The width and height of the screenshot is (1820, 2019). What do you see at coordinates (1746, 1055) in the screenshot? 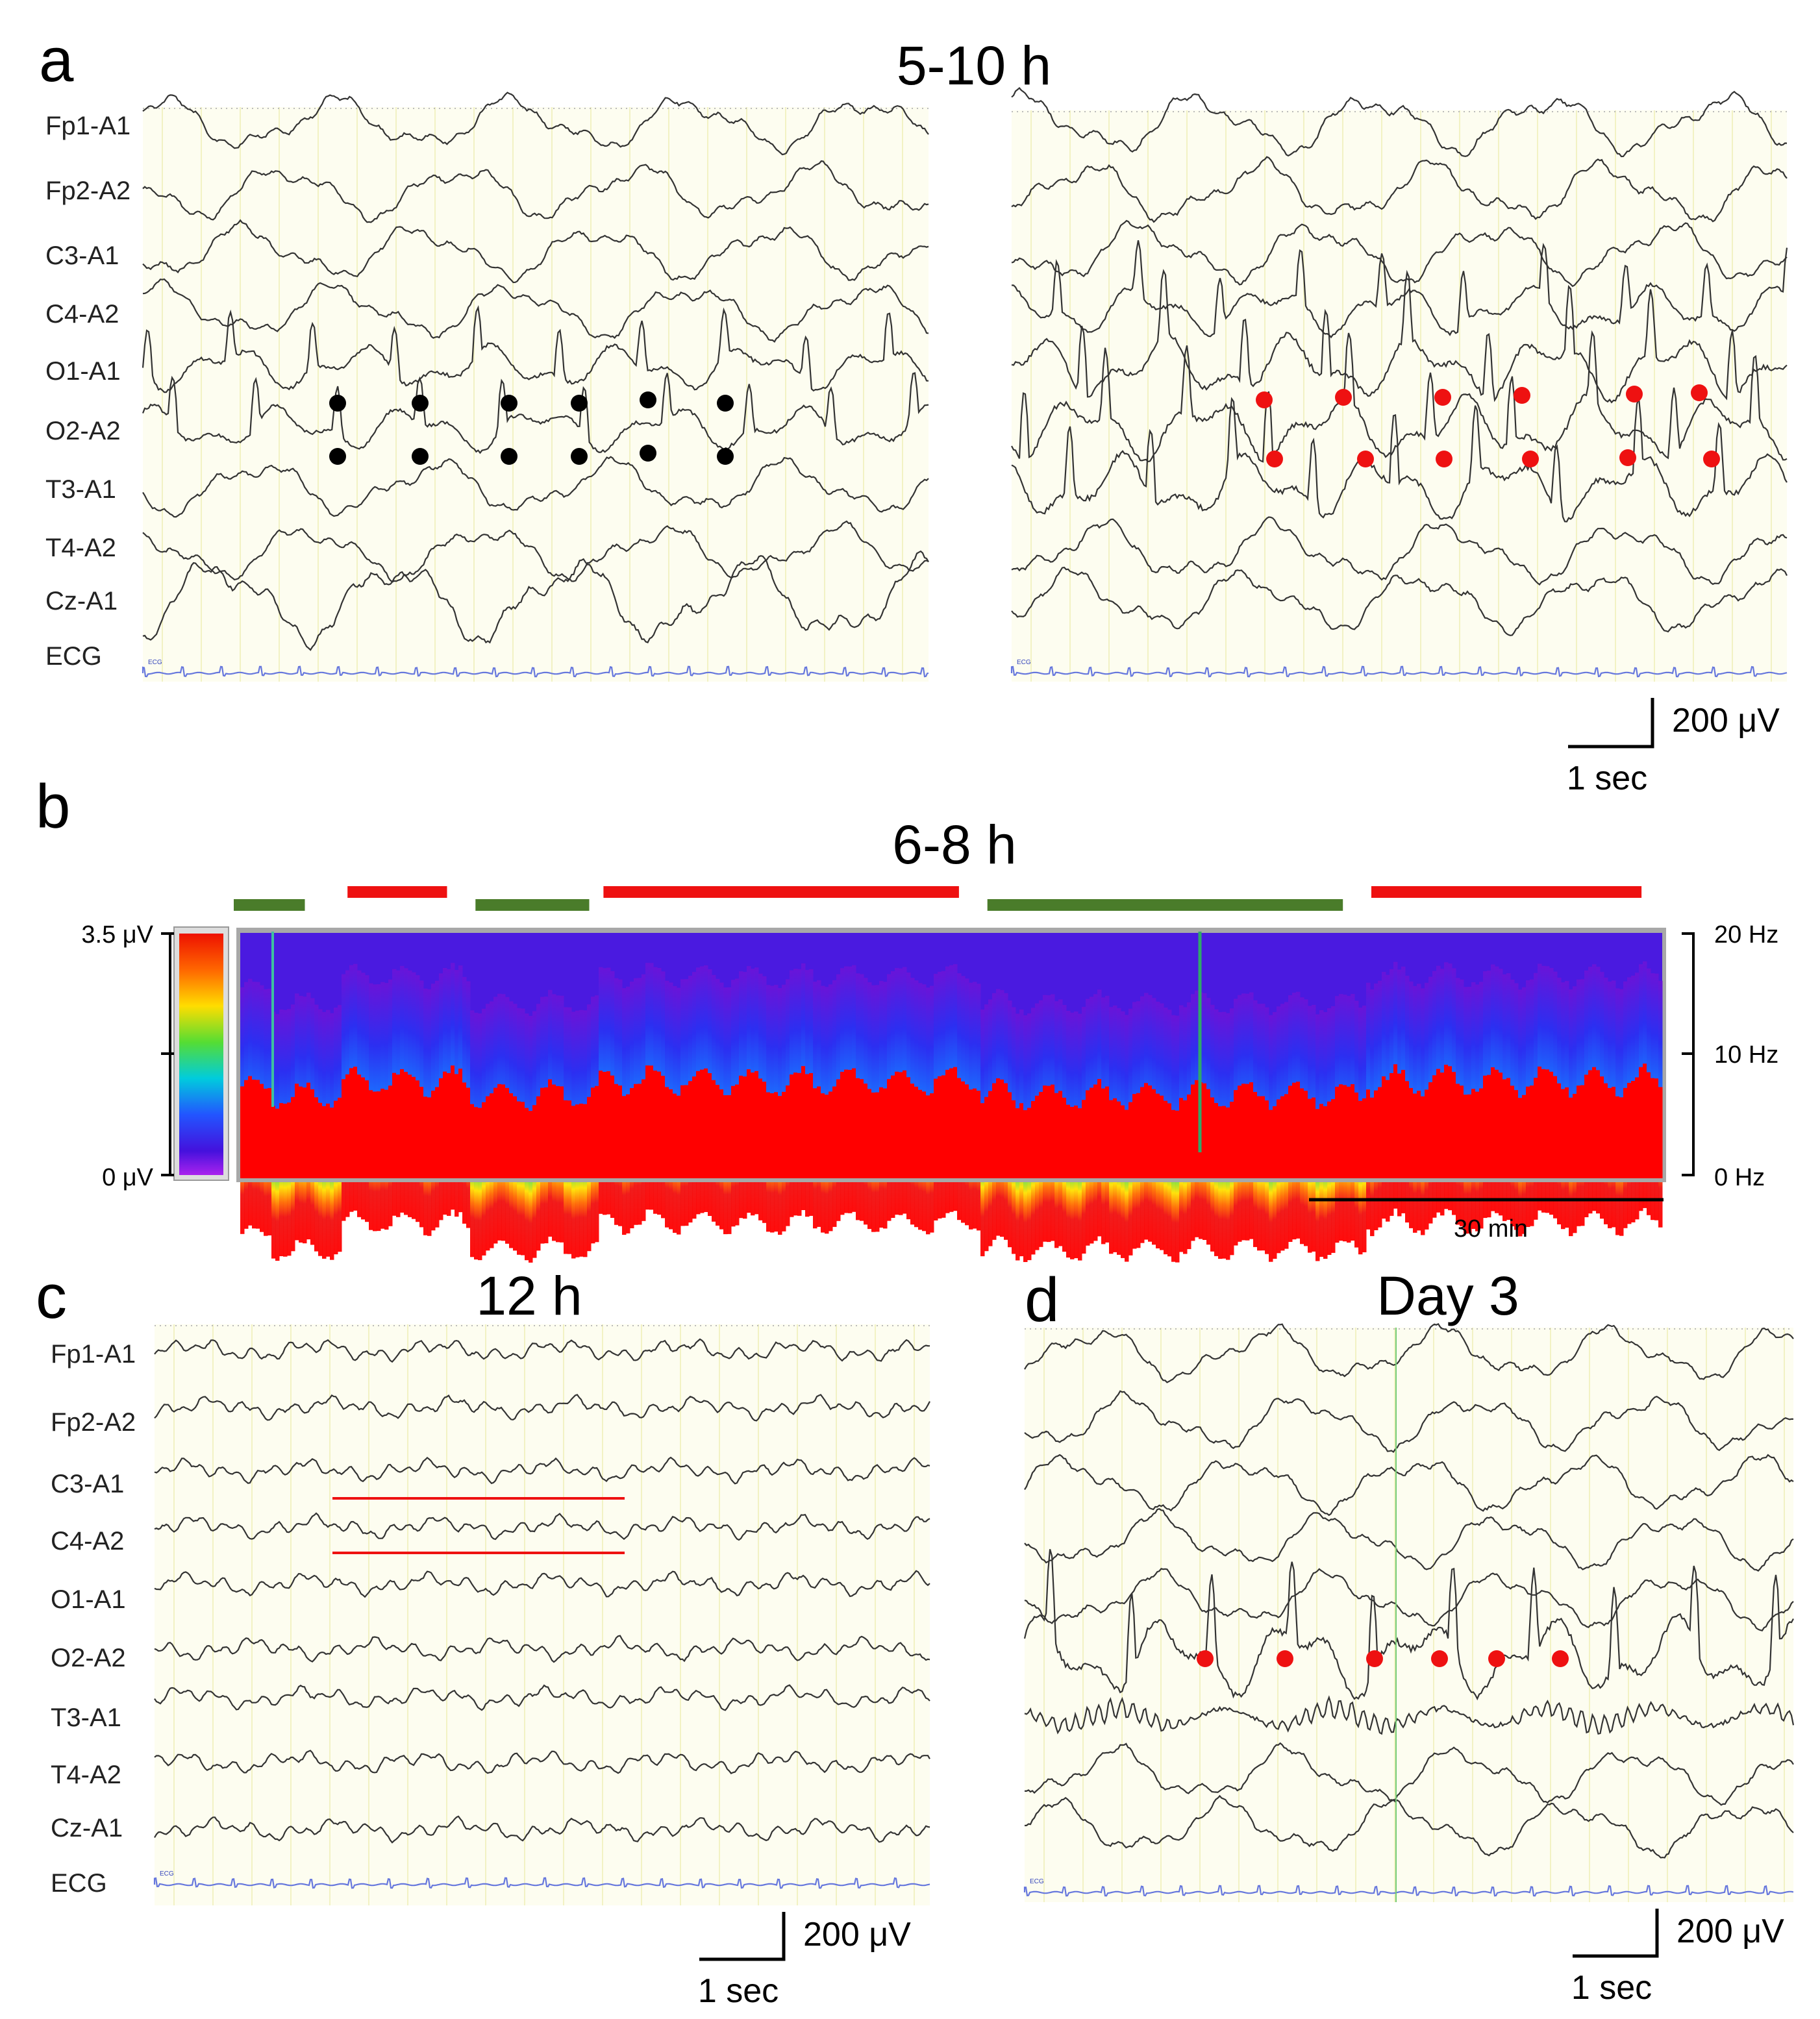
I see `frequency-tick-label: 10 Hz` at bounding box center [1746, 1055].